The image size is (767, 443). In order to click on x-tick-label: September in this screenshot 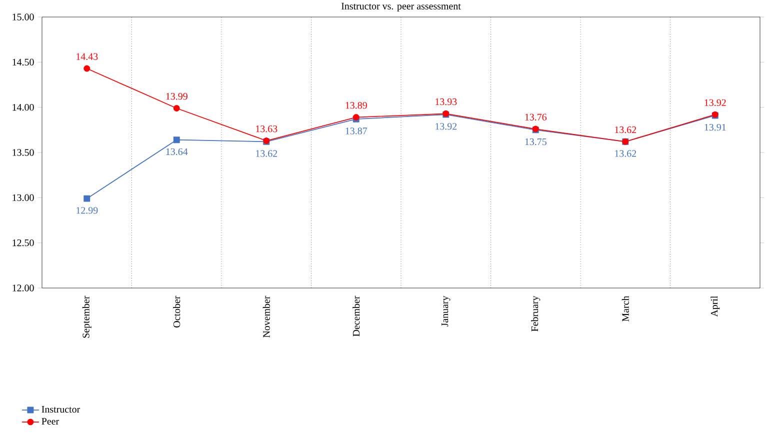, I will do `click(87, 317)`.